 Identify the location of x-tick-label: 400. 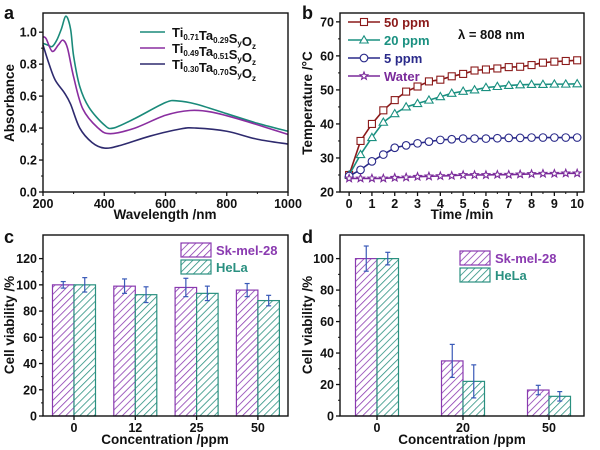
(104, 204).